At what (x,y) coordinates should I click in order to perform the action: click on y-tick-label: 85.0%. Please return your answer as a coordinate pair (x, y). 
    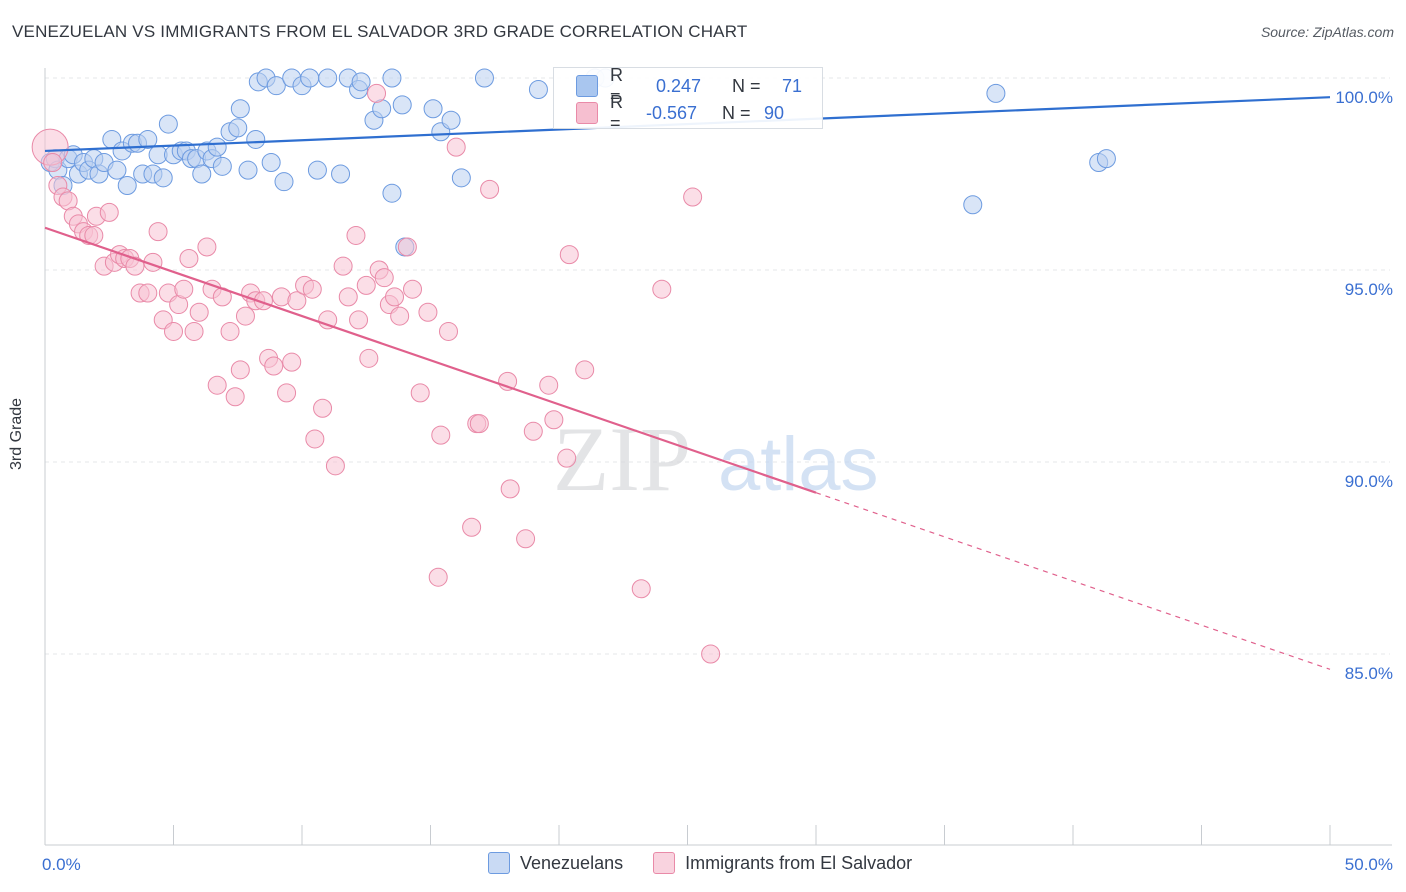
    Looking at the image, I should click on (1369, 673).